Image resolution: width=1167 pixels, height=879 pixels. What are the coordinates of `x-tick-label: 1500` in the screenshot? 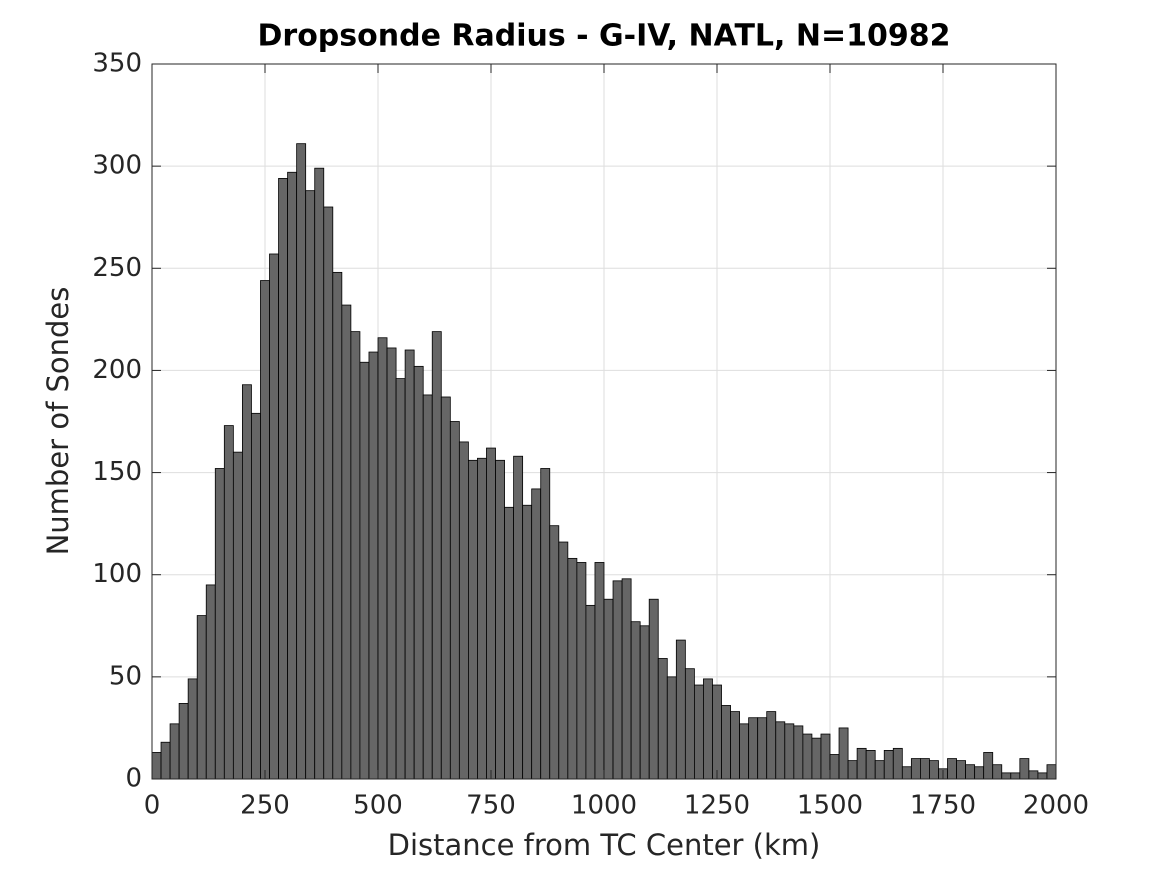 It's located at (830, 806).